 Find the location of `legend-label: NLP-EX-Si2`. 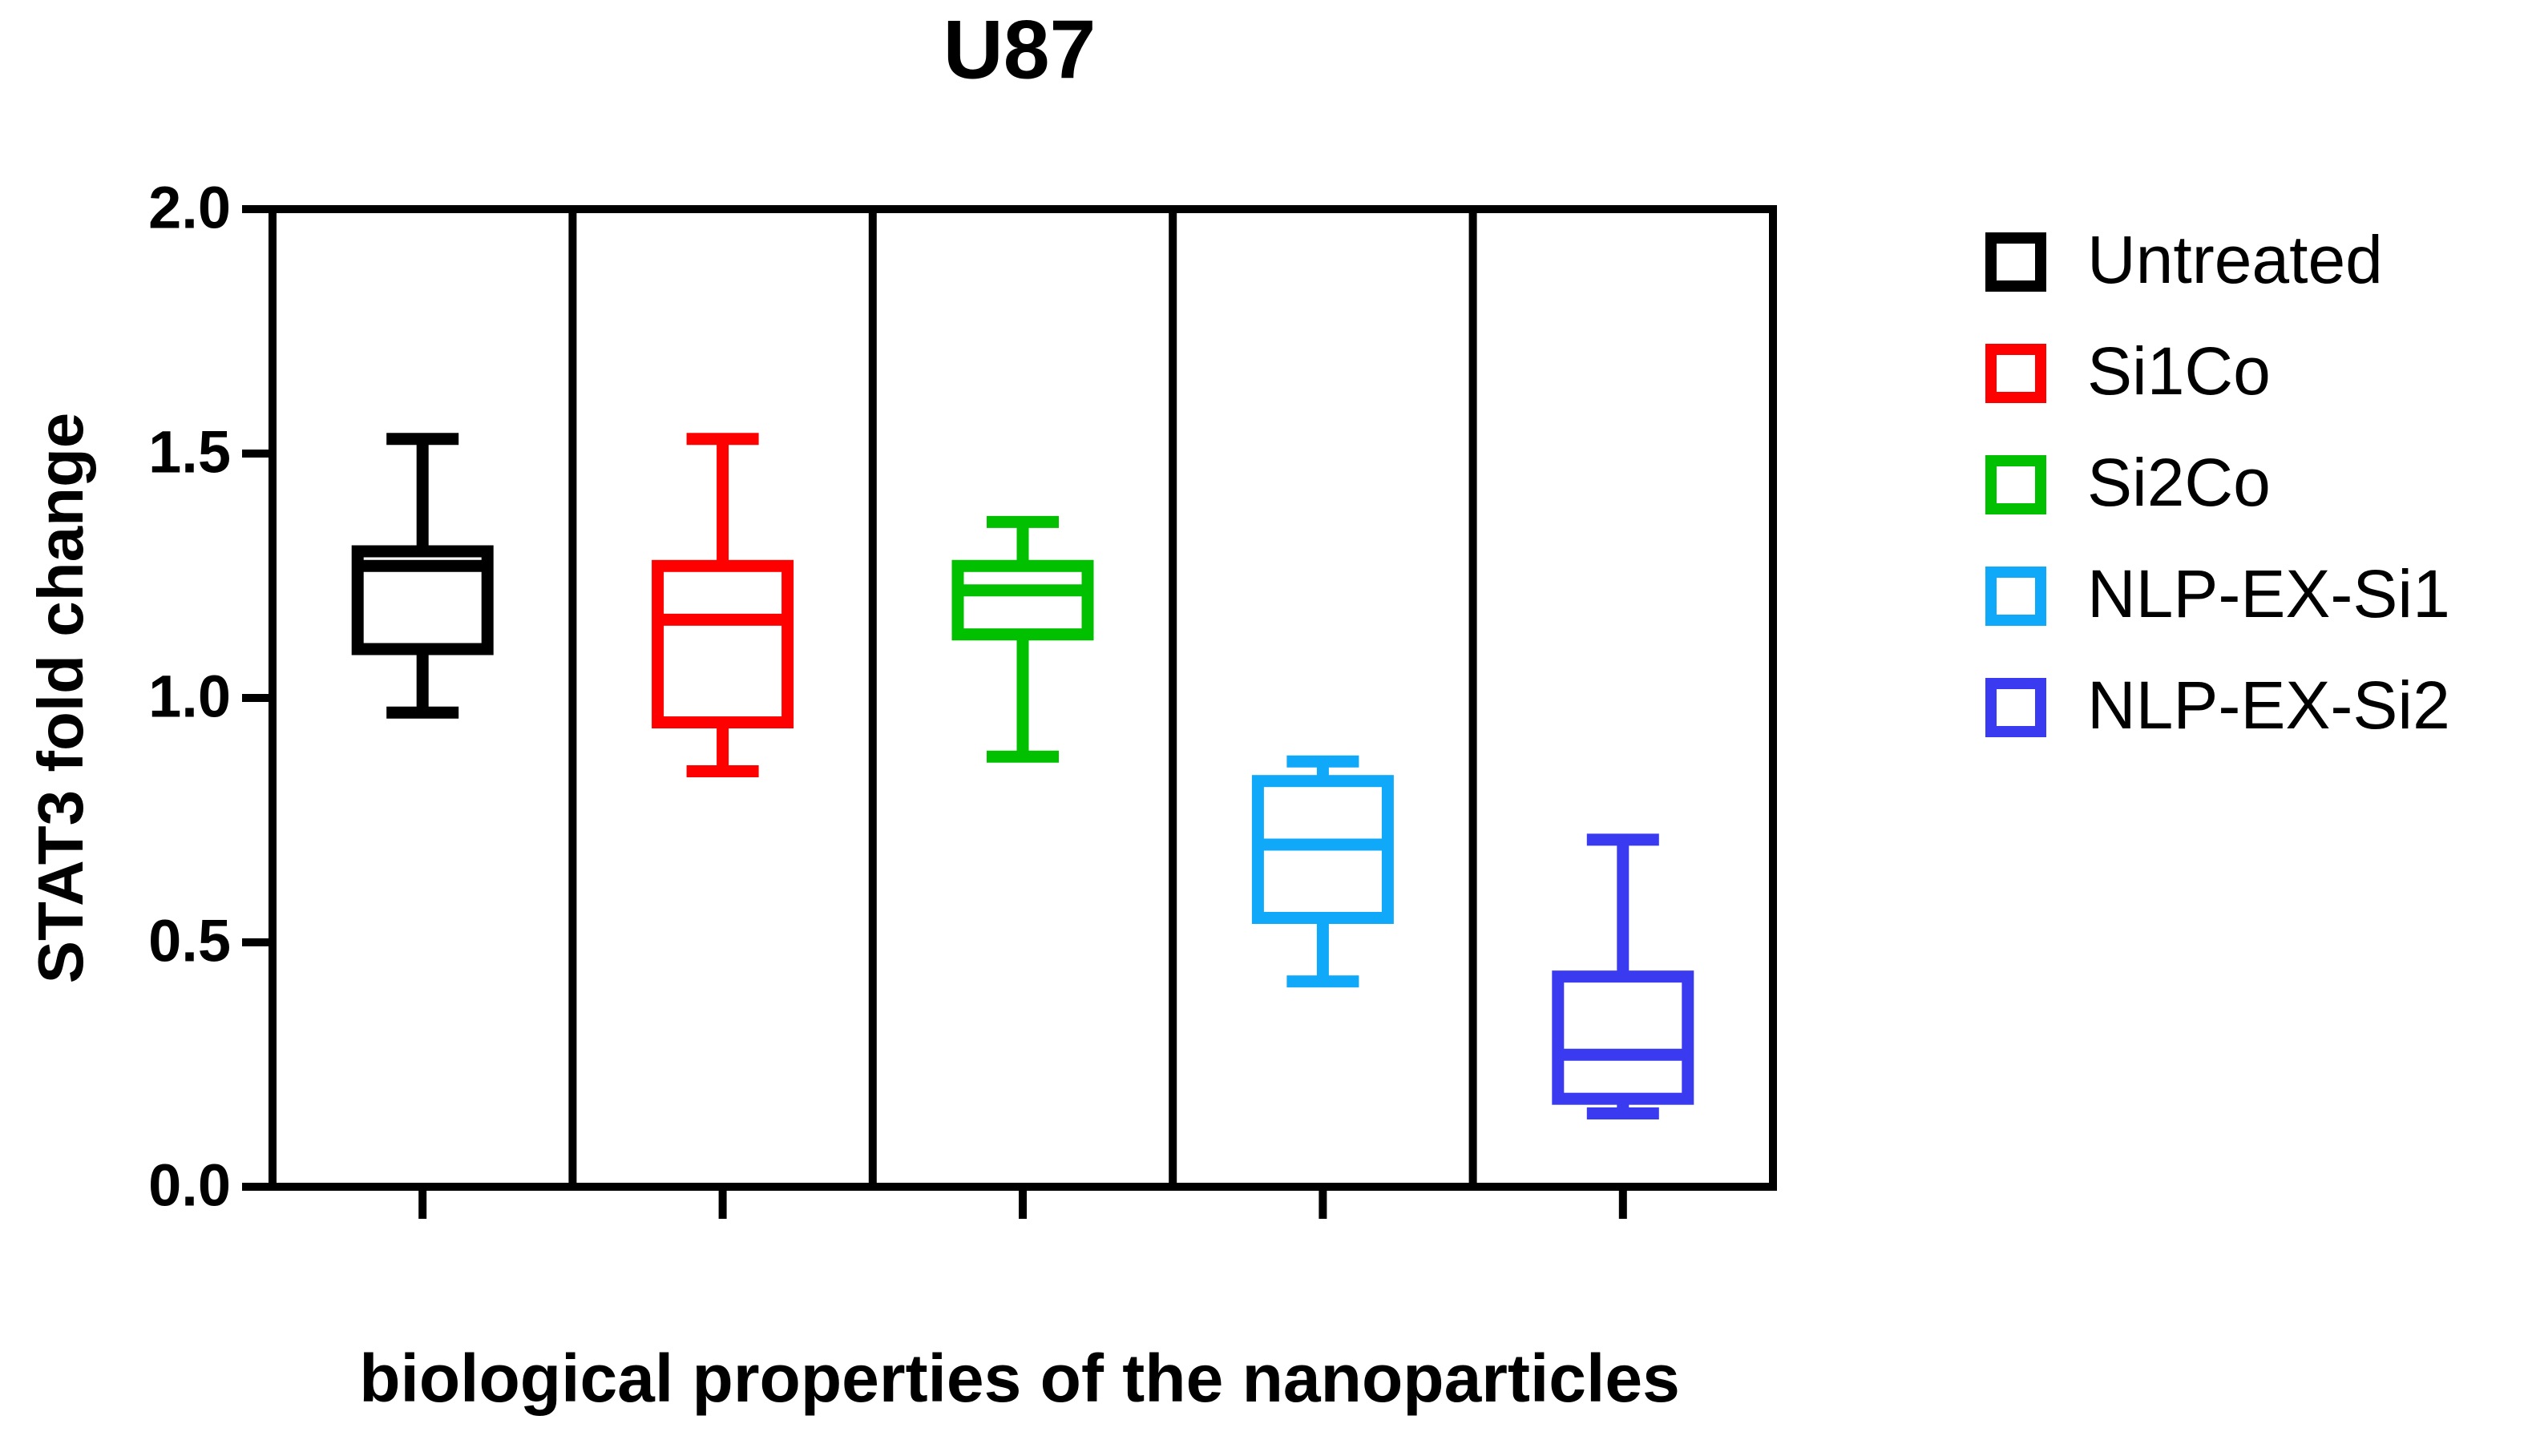

legend-label: NLP-EX-Si2 is located at coordinates (2269, 705).